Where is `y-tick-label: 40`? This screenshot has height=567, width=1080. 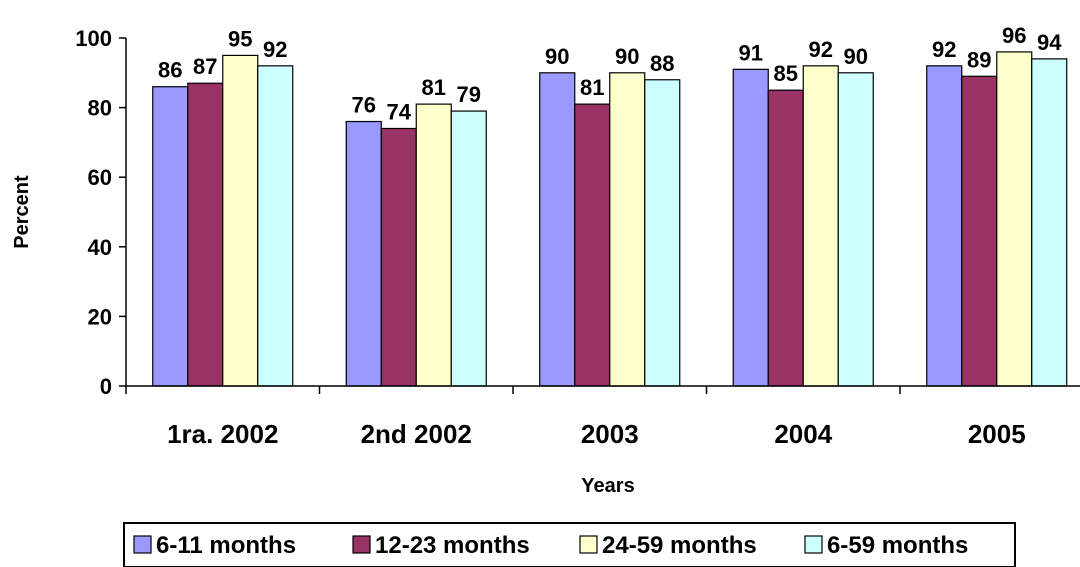 y-tick-label: 40 is located at coordinates (100, 247).